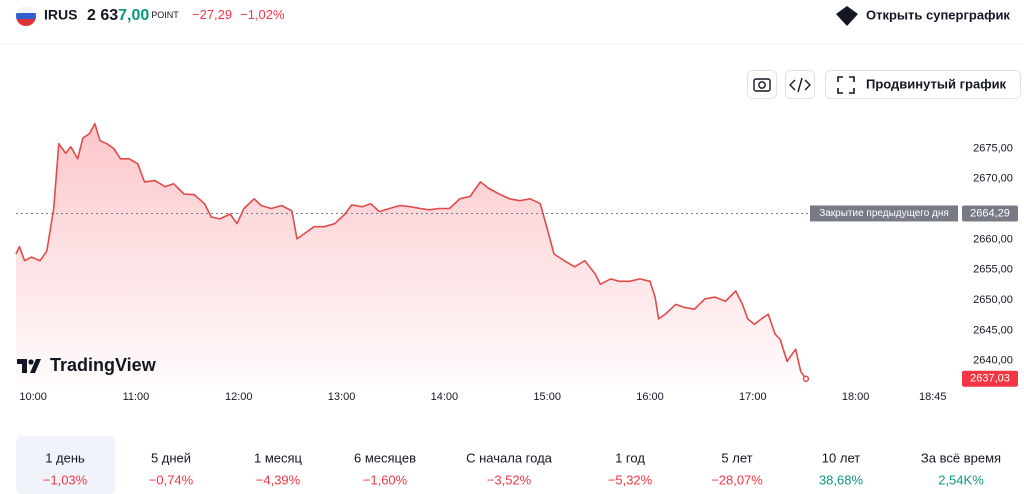 The height and width of the screenshot is (494, 1024). I want to click on x-tick-label: 18:00, so click(856, 397).